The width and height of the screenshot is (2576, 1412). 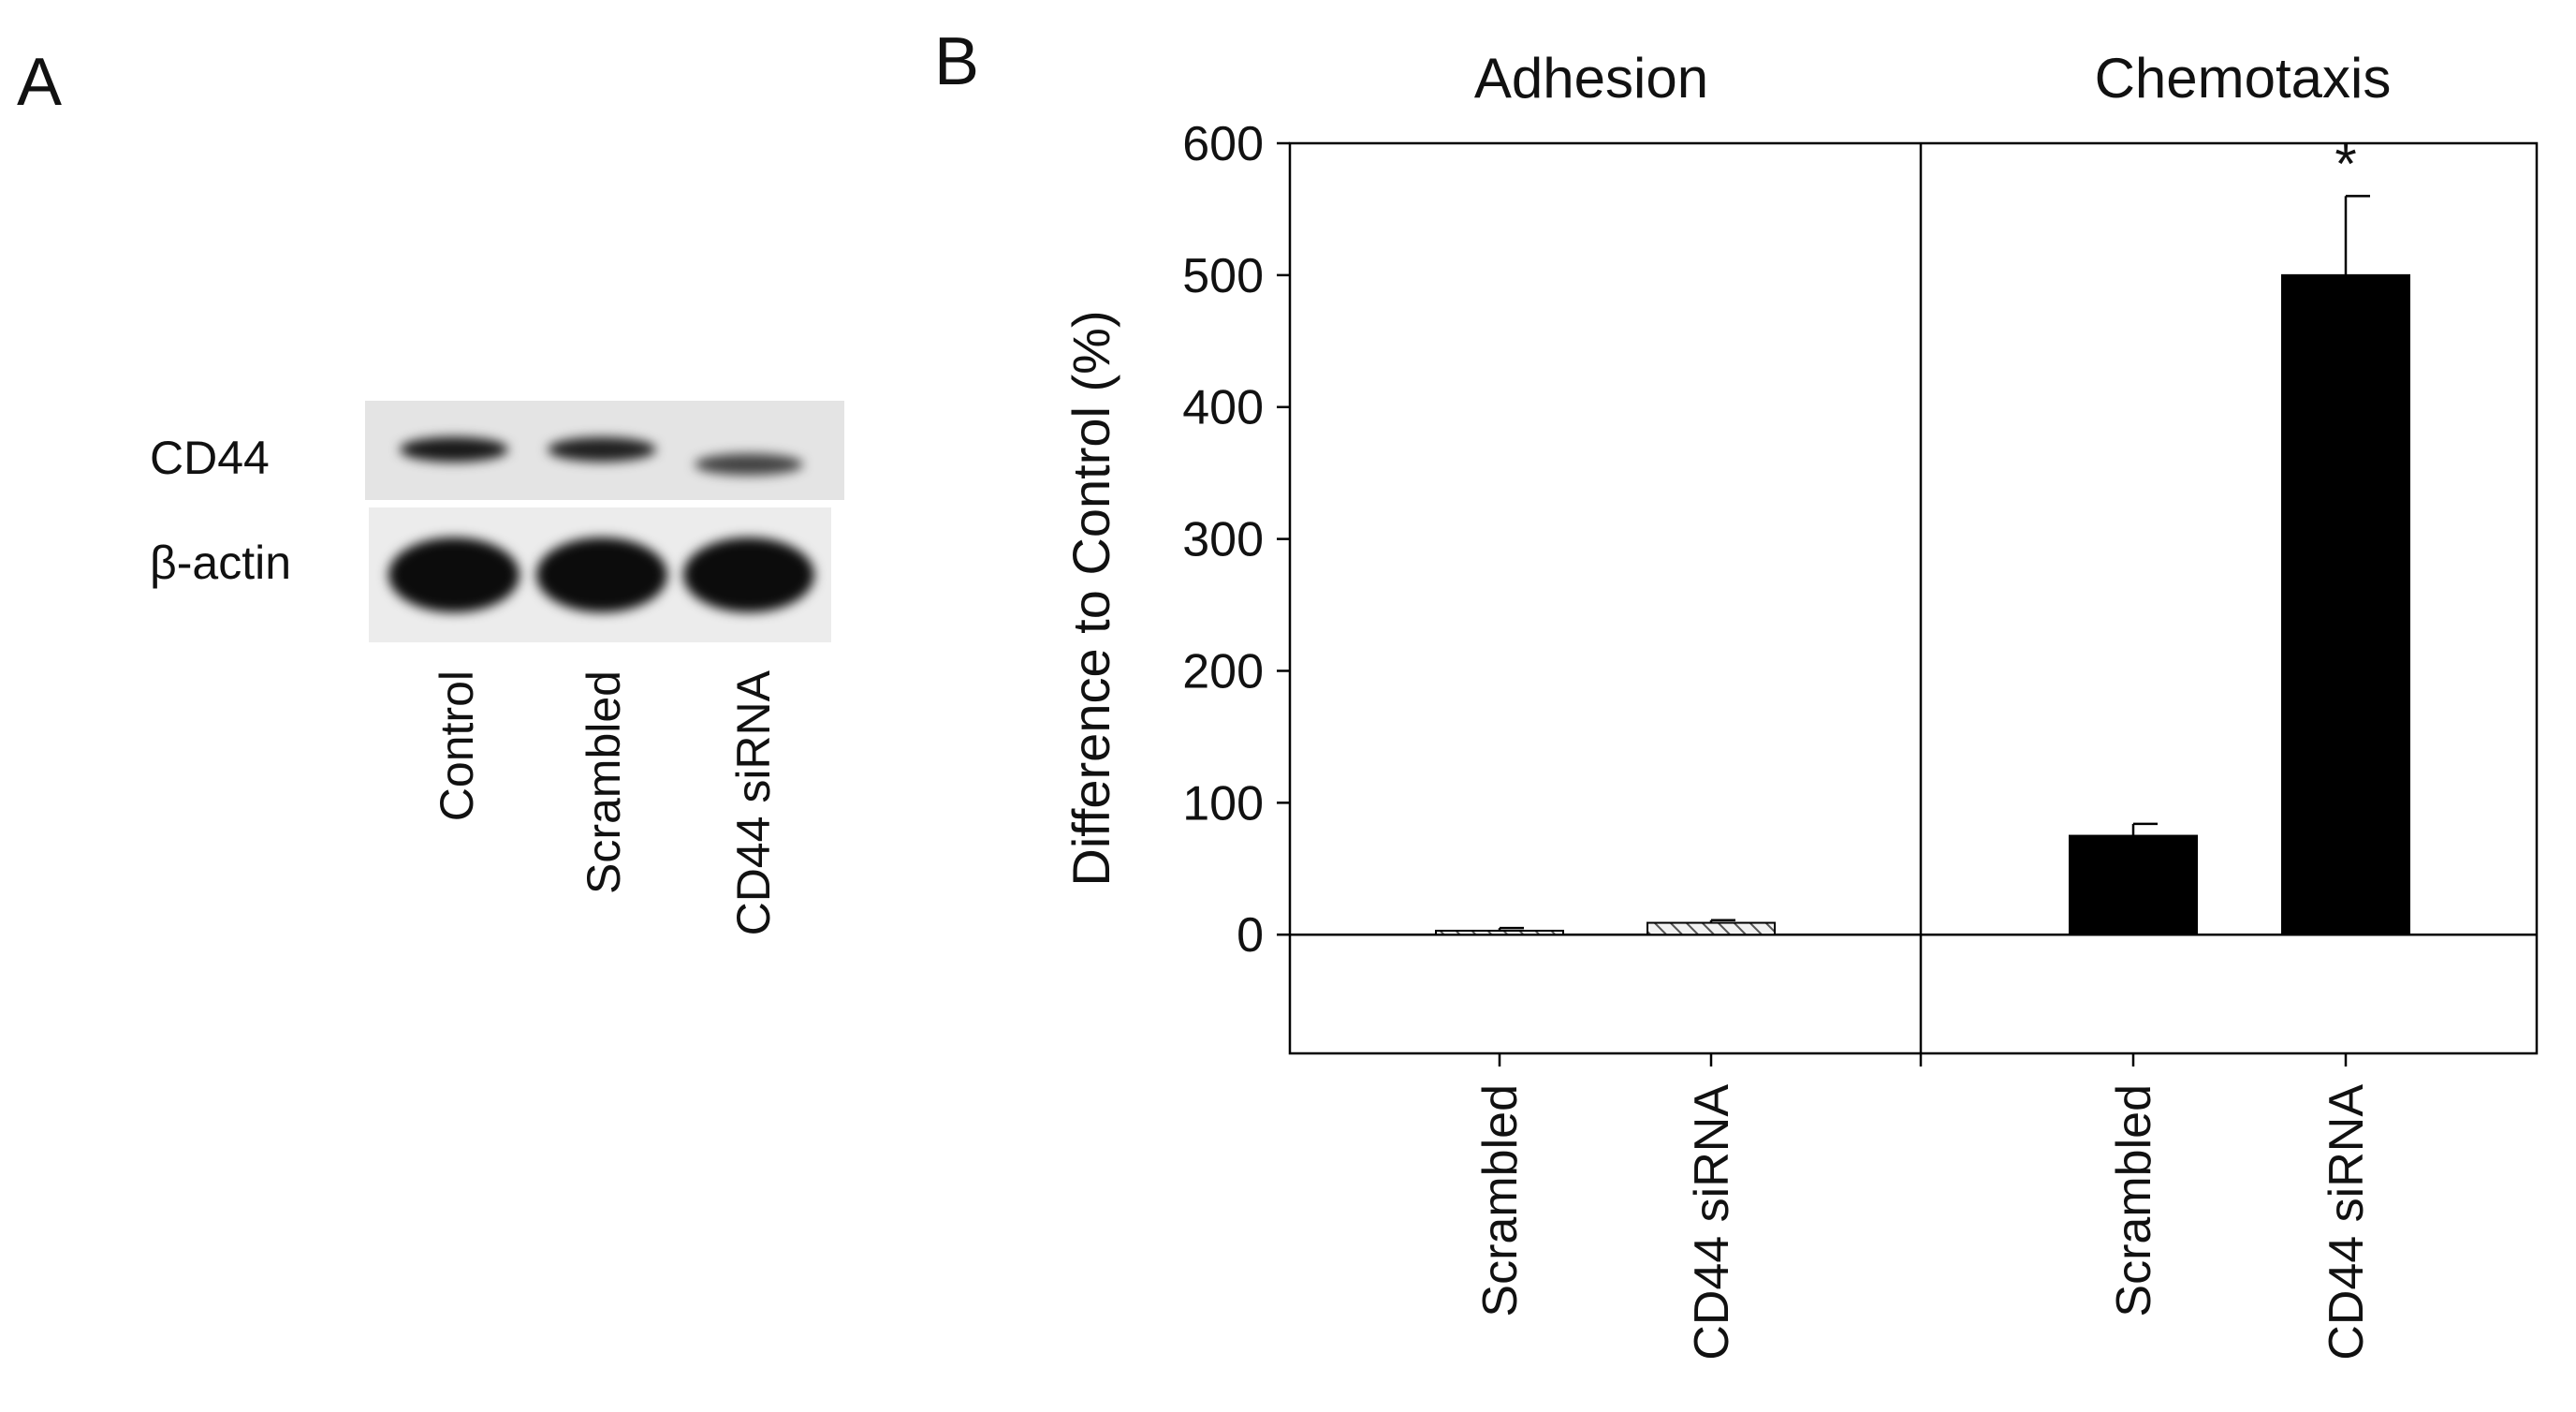 I want to click on lane-label: CD44 siRNA, so click(x=753, y=802).